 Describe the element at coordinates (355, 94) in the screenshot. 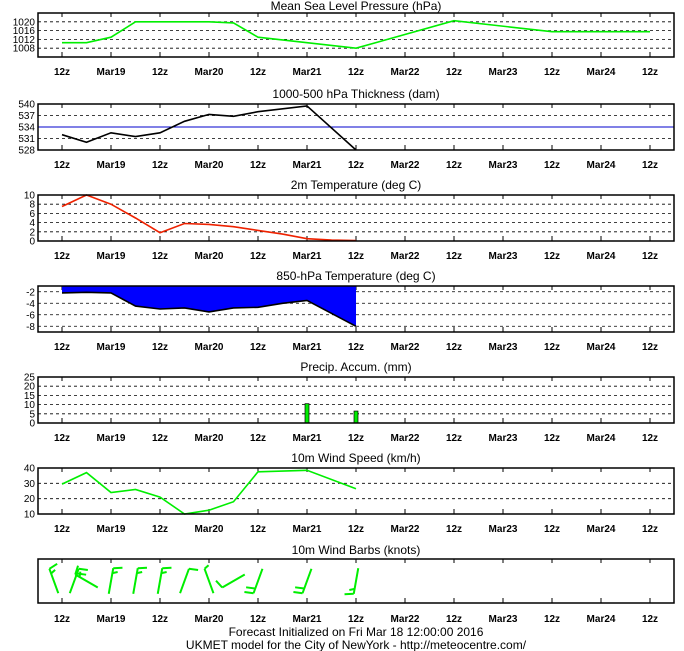

I see `thickness-title: 1000-500 hPa Thickness (dam)` at that location.